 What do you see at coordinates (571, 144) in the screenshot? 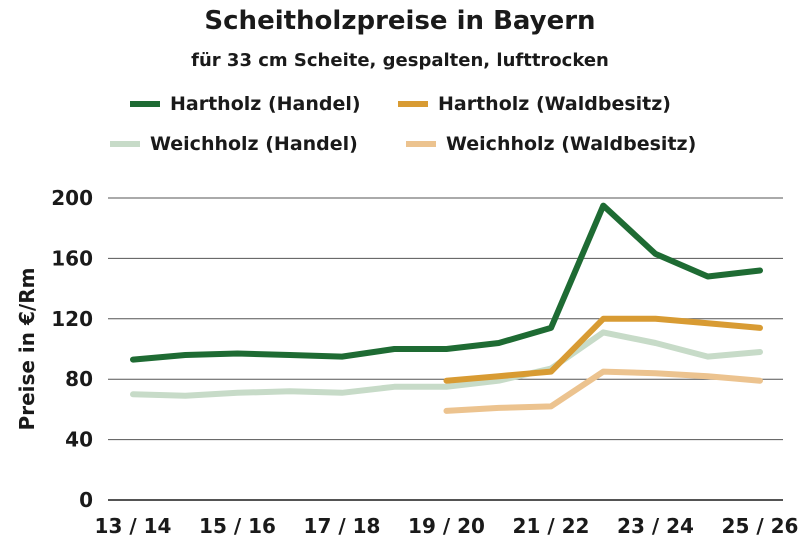
I see `legend-label-weichholz-waldbesitz: Weichholz (Waldbesitz)` at bounding box center [571, 144].